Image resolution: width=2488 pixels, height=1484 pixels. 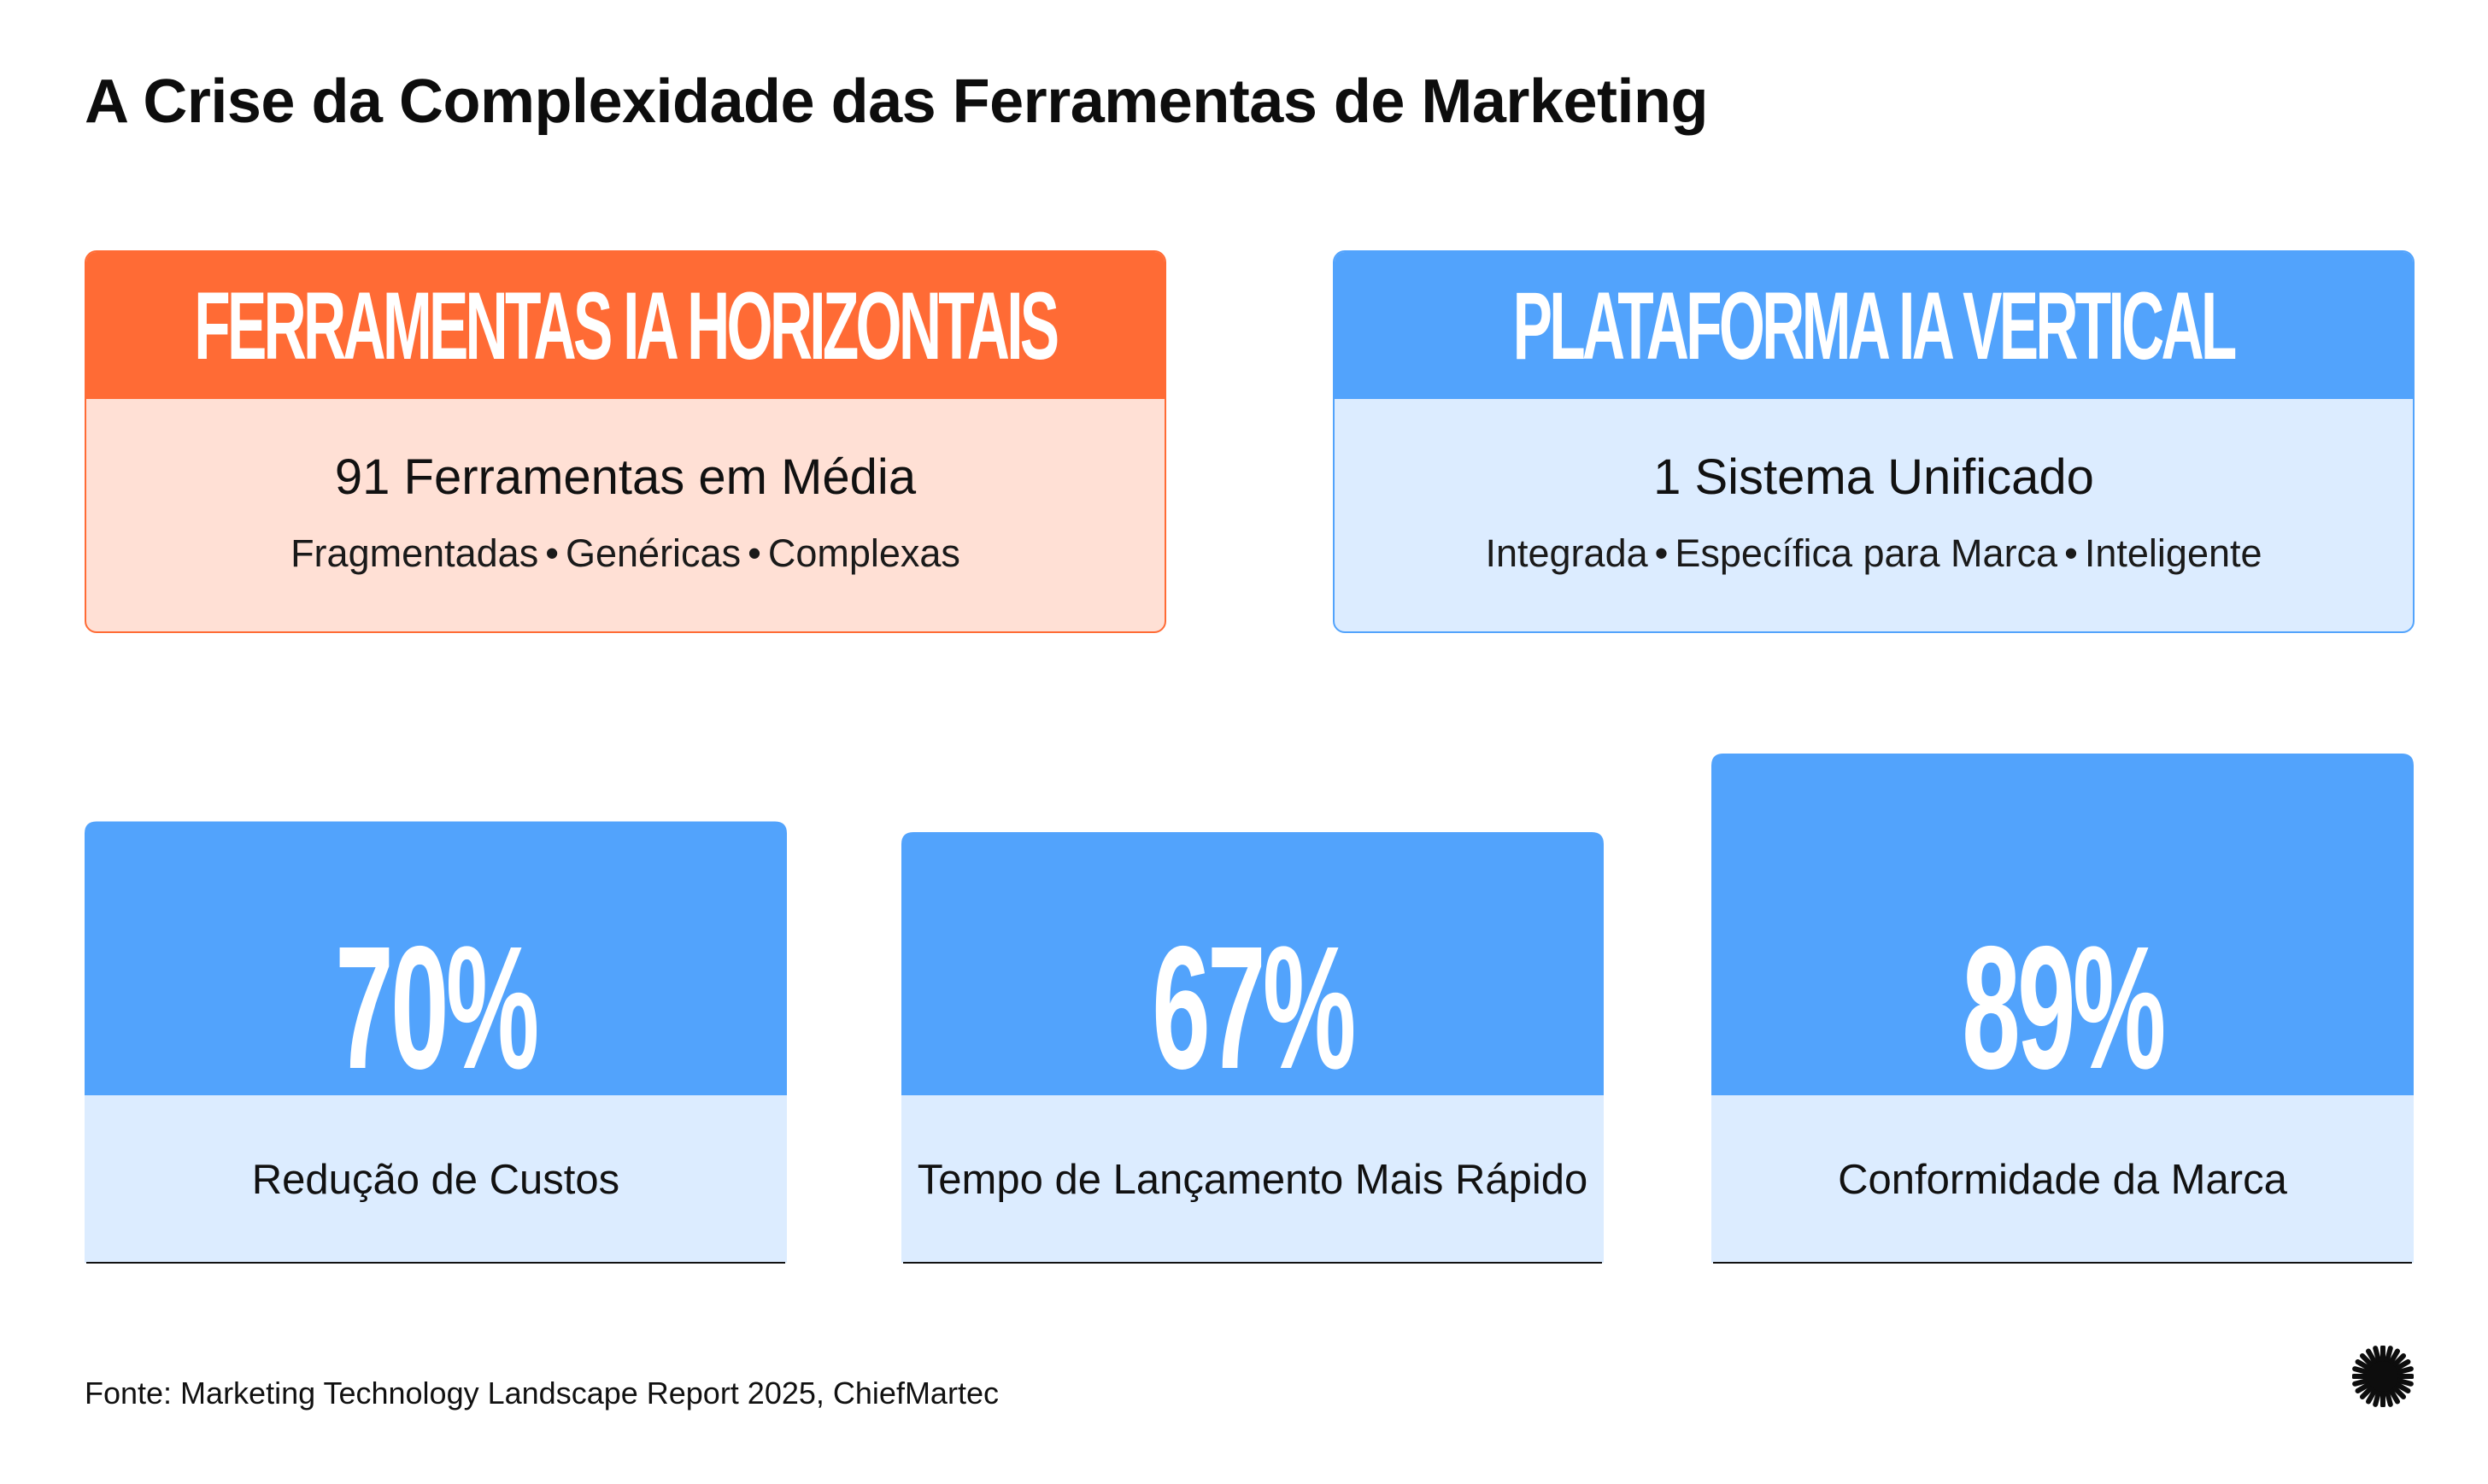 I want to click on vertical-platform-heading-text: PLATAFORMA IA VERTICAL, so click(x=1875, y=325).